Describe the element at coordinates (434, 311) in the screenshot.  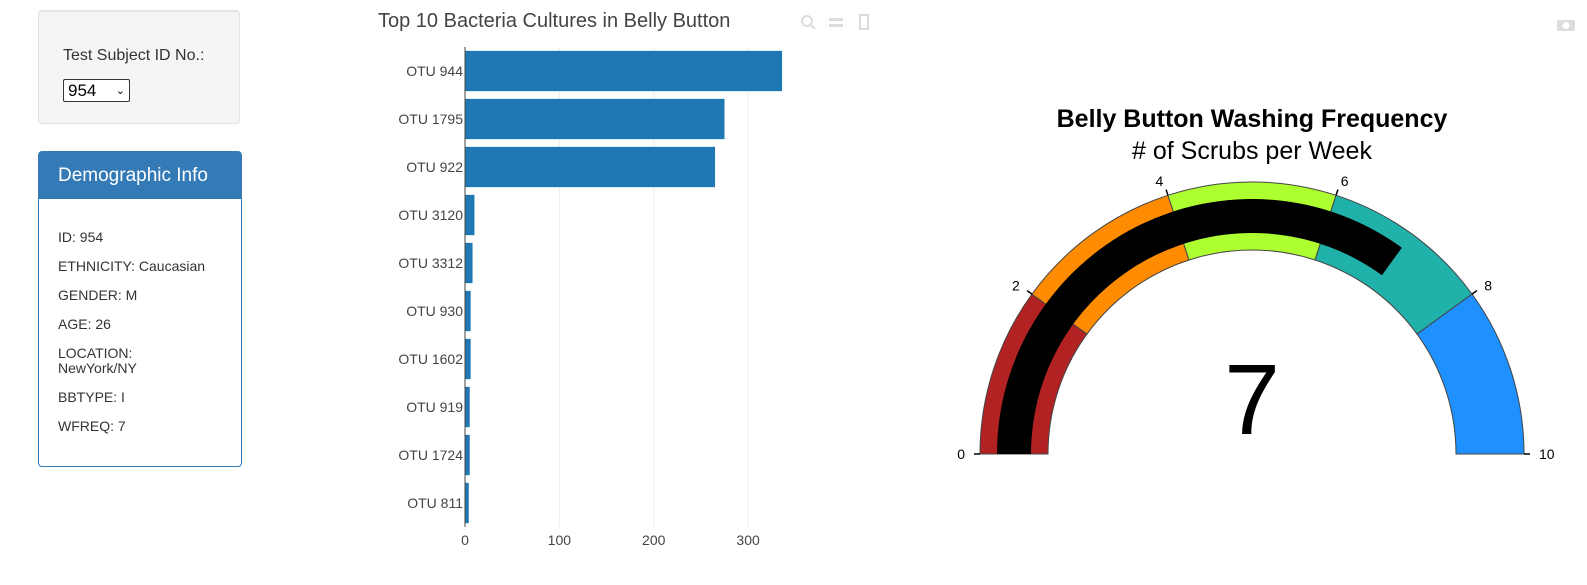
I see `bar-category-label: OTU 930` at that location.